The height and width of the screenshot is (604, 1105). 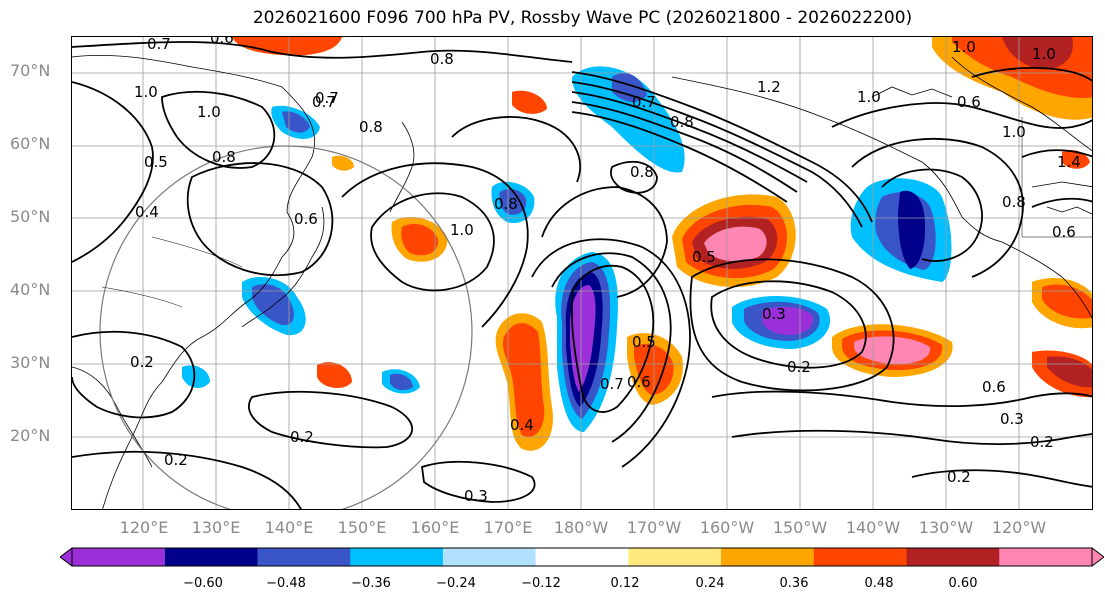 What do you see at coordinates (30, 362) in the screenshot?
I see `lat-label-30n: 30°N` at bounding box center [30, 362].